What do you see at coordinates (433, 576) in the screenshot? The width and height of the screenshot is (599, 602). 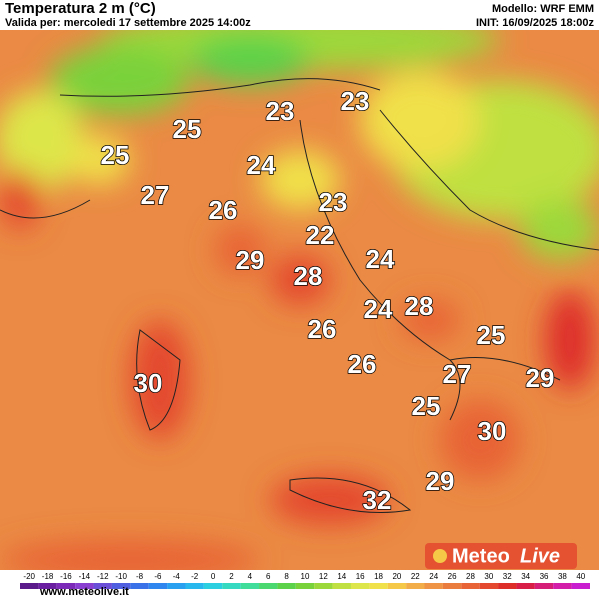 I see `colorbar-tick-label: 24` at bounding box center [433, 576].